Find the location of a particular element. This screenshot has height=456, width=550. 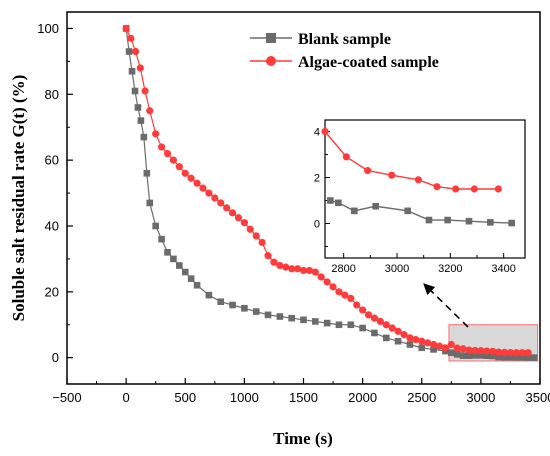

x-tick-label: −500 is located at coordinates (66, 397).